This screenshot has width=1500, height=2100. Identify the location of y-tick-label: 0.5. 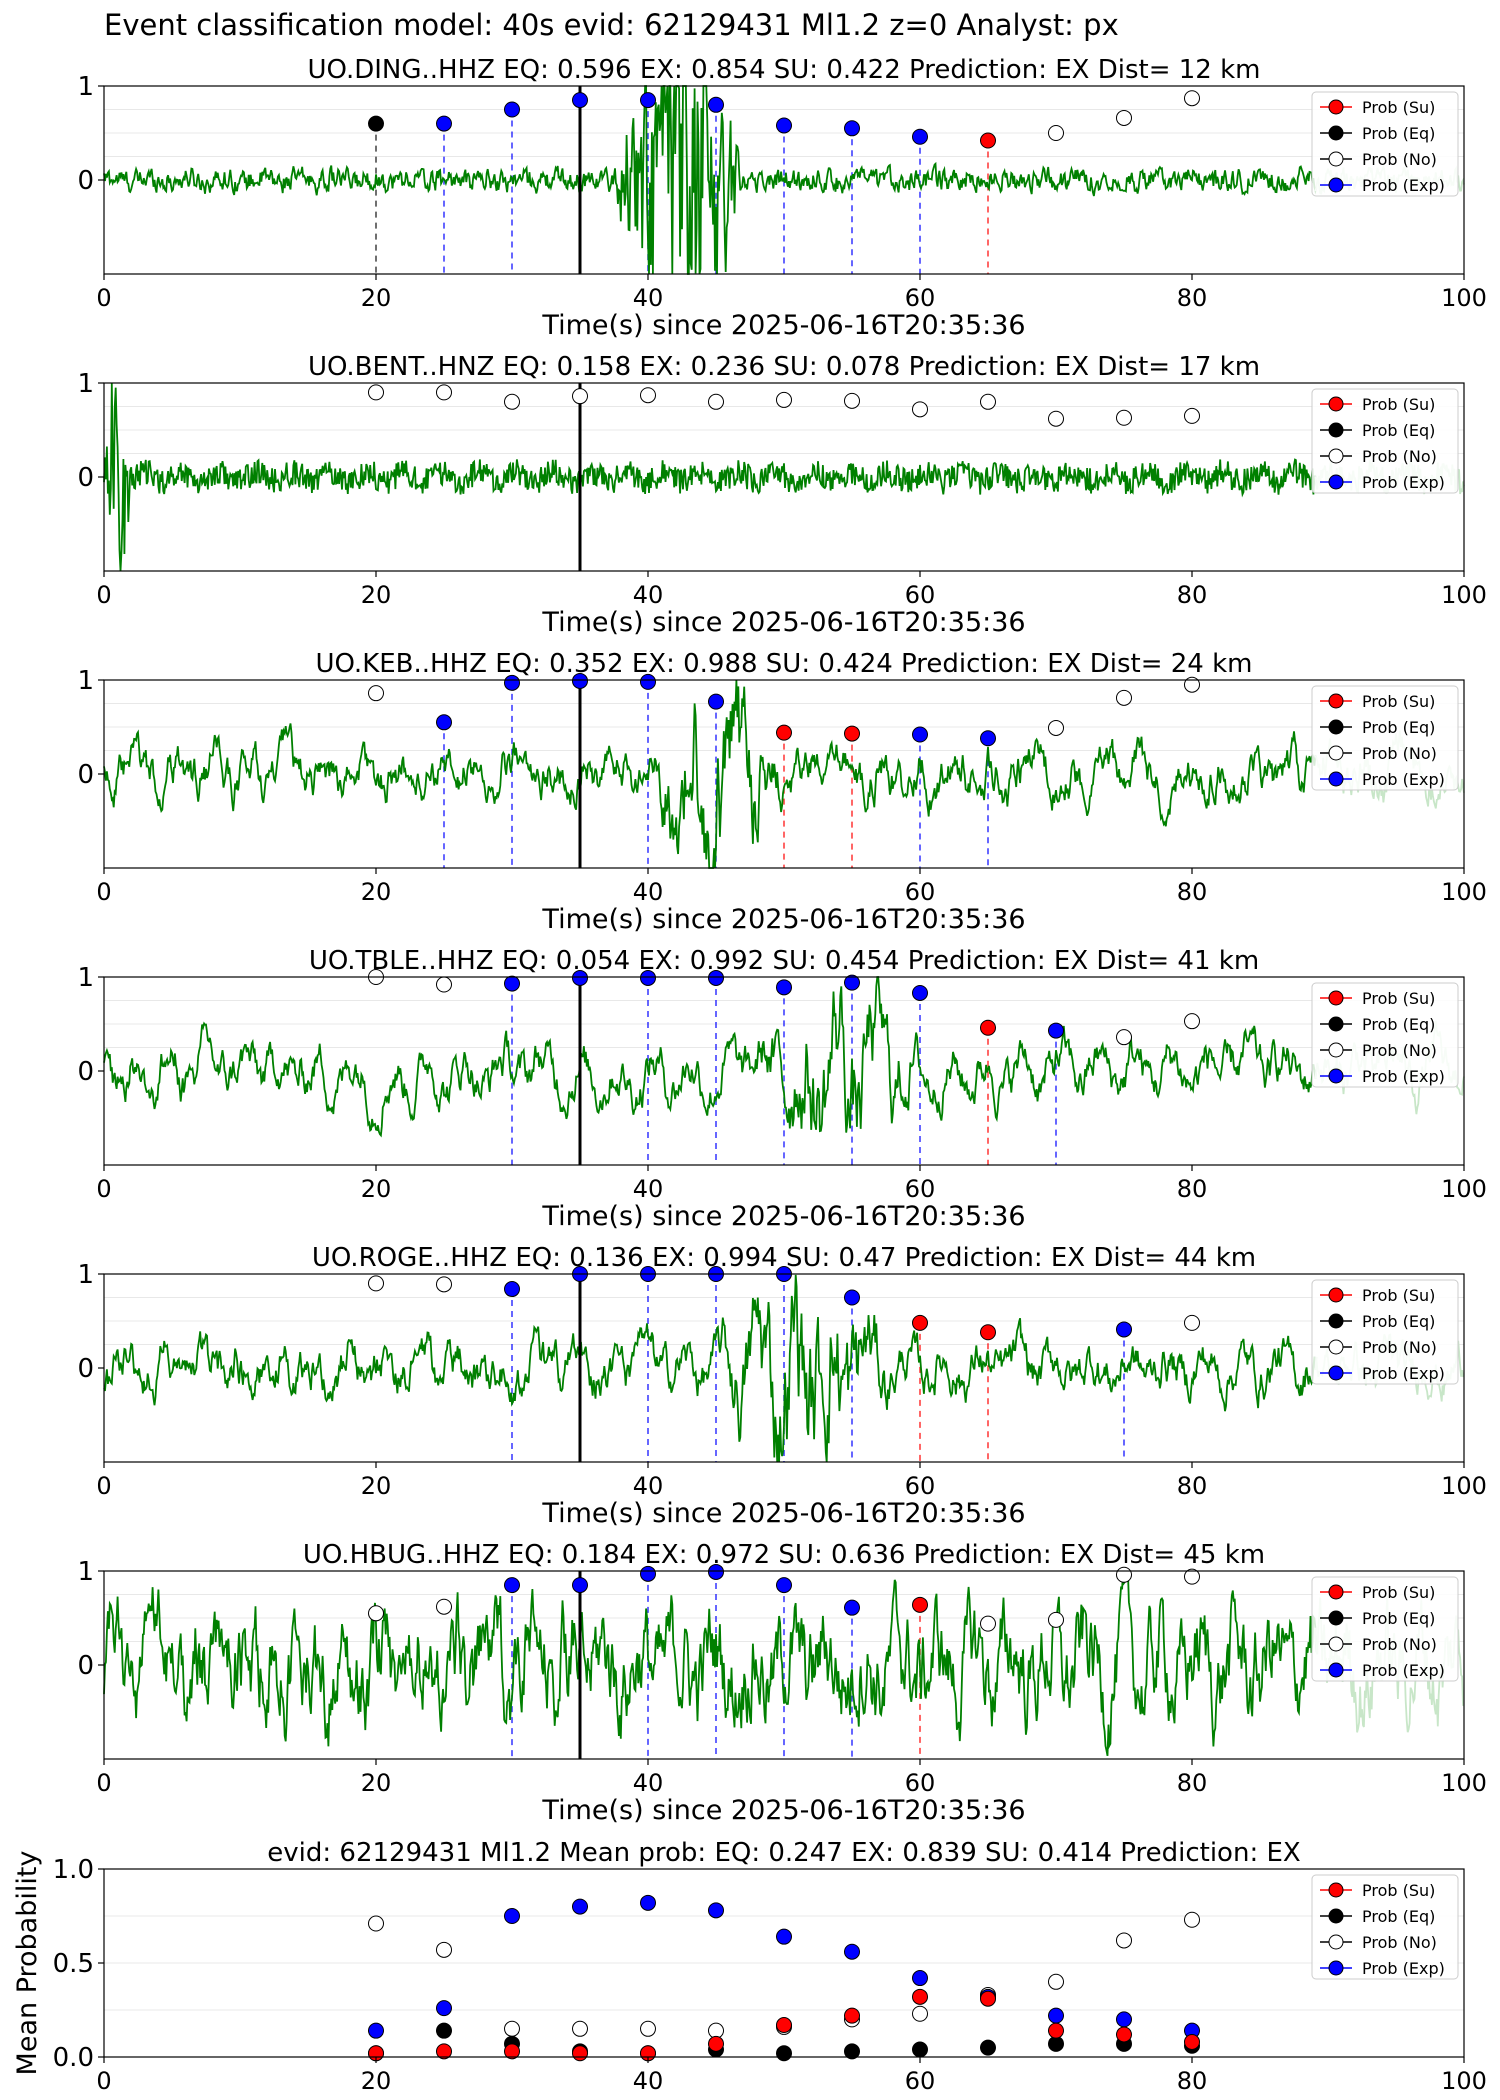
(73, 1964).